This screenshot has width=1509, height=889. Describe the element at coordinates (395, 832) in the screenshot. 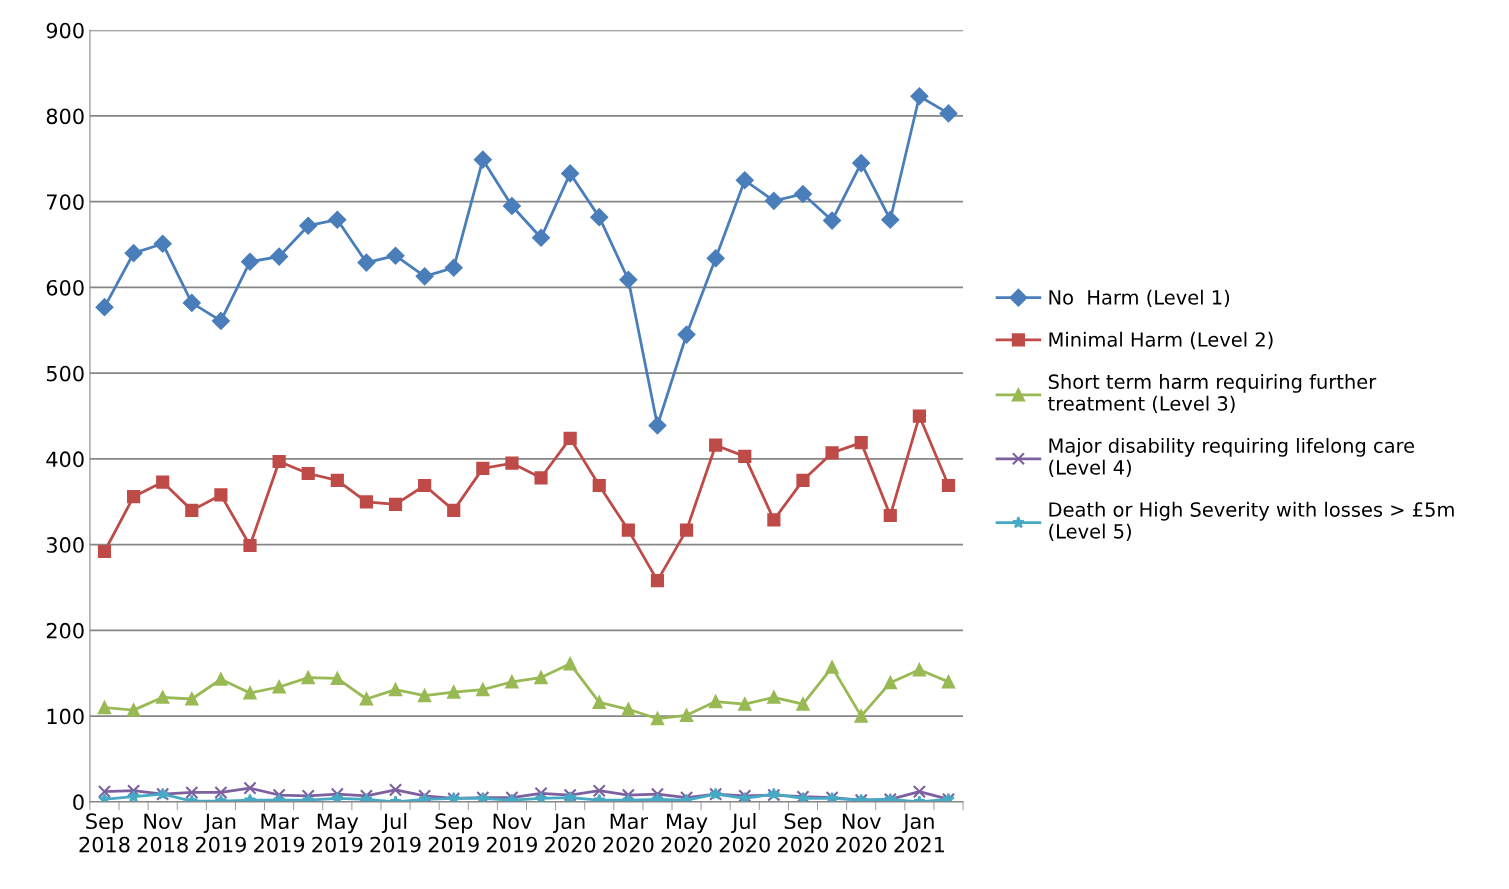

I see `x-tick-label: Jul 2019` at that location.